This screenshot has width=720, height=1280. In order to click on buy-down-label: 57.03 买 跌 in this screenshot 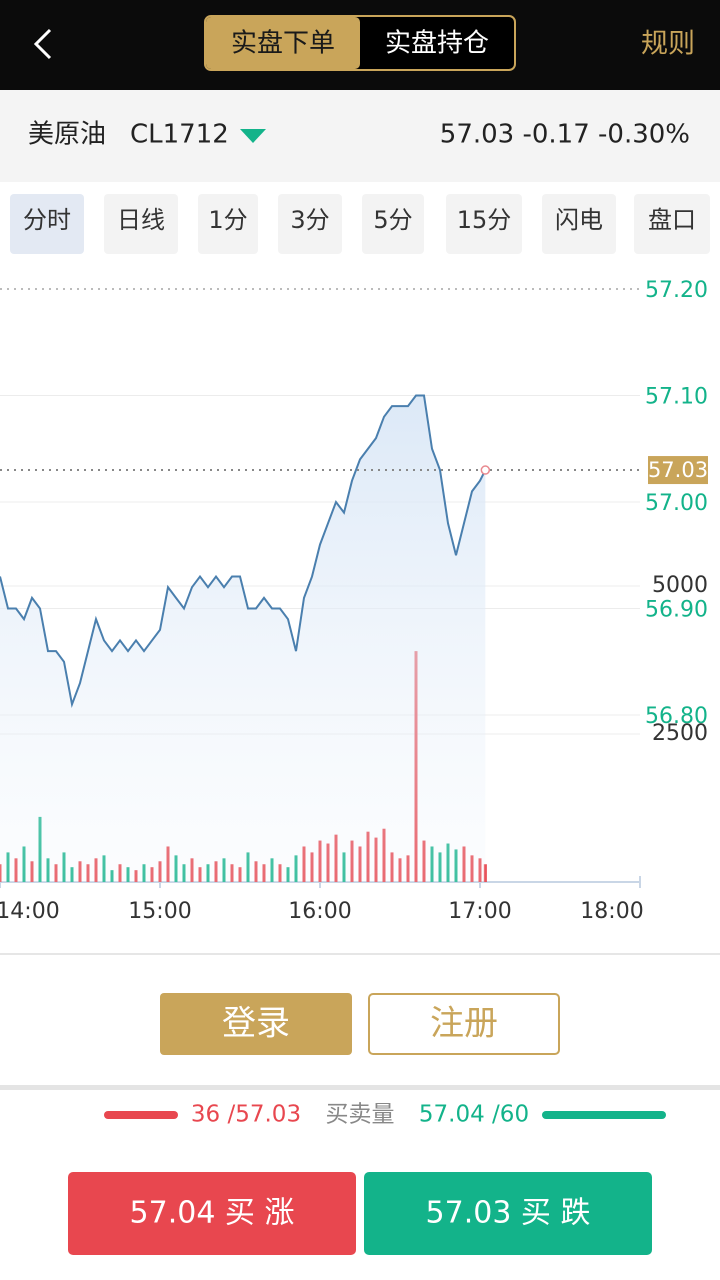, I will do `click(508, 1213)`.